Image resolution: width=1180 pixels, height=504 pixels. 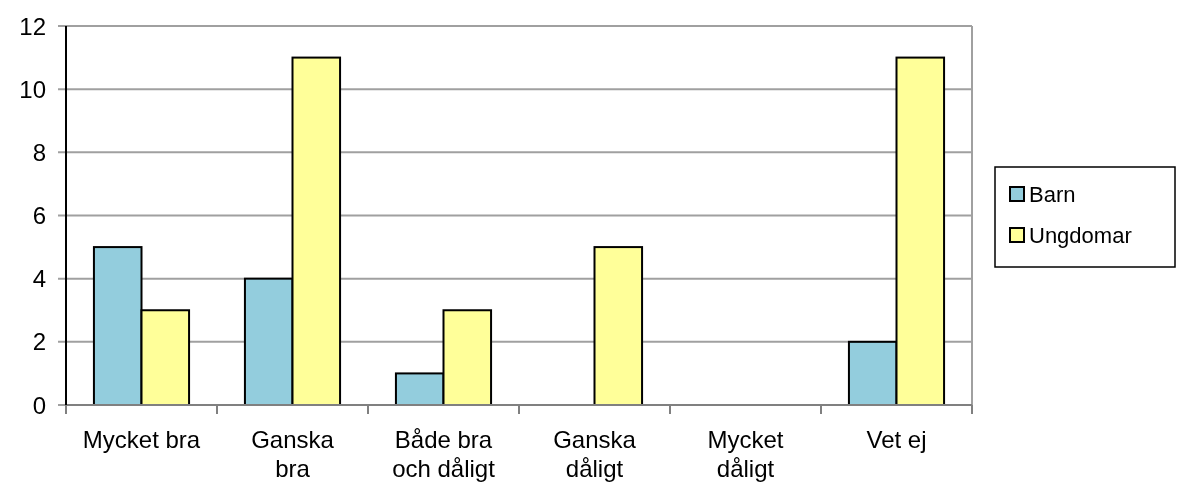 What do you see at coordinates (141, 439) in the screenshot?
I see `x-tick-label: Mycket bra` at bounding box center [141, 439].